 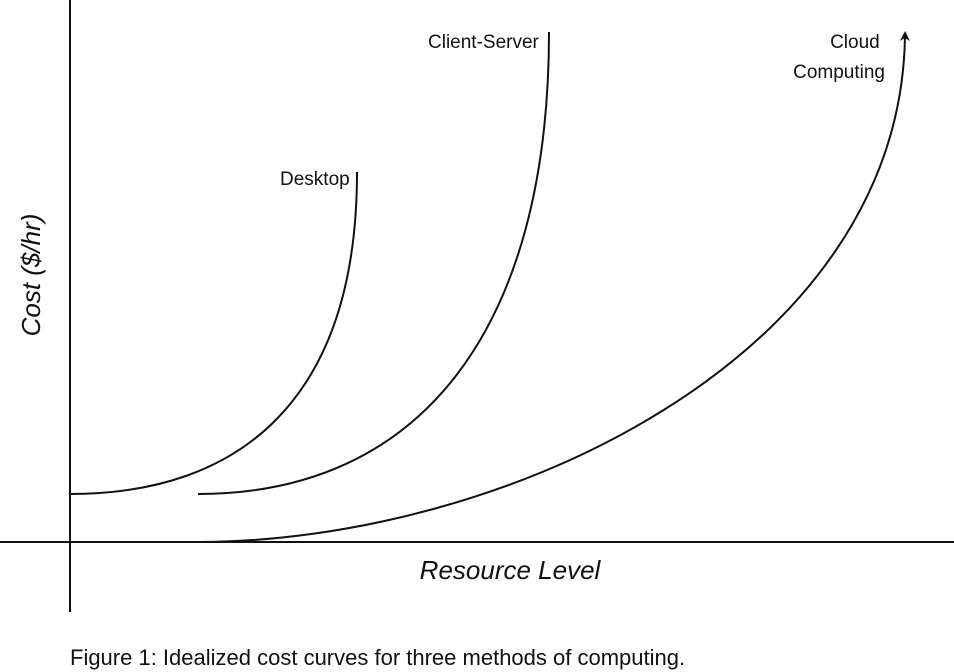 What do you see at coordinates (315, 179) in the screenshot?
I see `desktop-label: Desktop` at bounding box center [315, 179].